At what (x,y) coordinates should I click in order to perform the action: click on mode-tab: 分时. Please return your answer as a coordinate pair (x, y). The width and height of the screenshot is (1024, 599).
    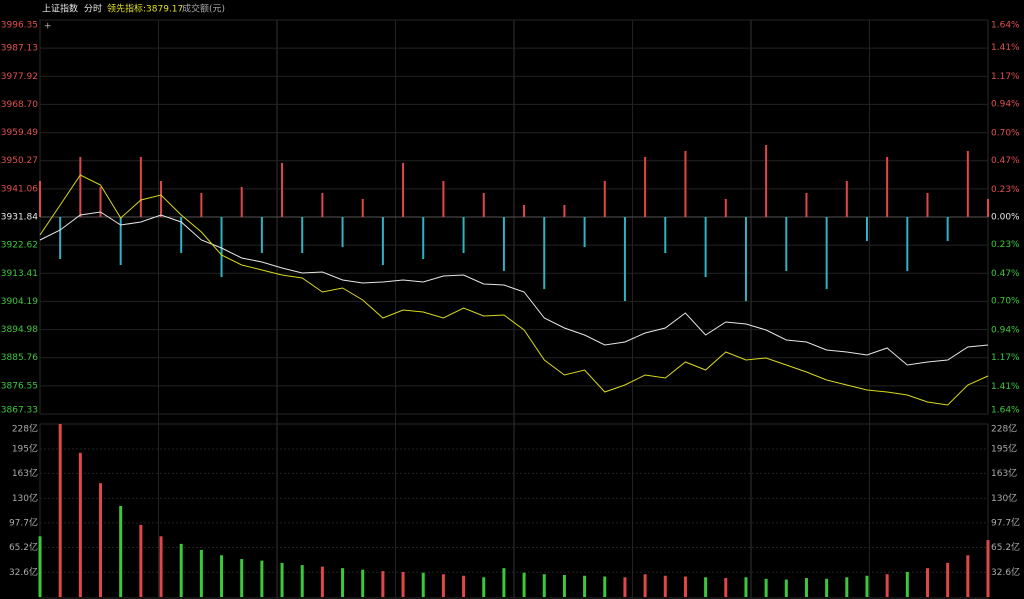
    Looking at the image, I should click on (93, 9).